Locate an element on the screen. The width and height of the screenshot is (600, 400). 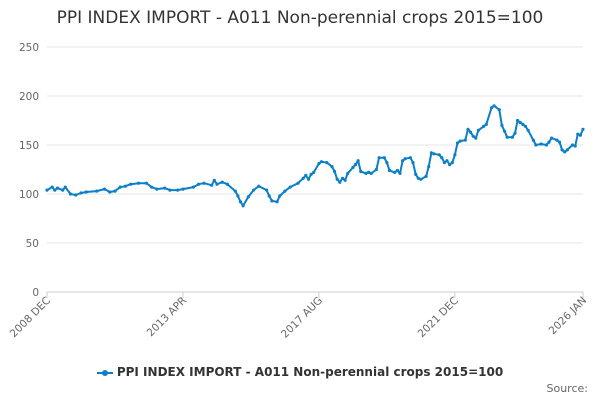
x-tick-label: 2026 JAN is located at coordinates (568, 316).